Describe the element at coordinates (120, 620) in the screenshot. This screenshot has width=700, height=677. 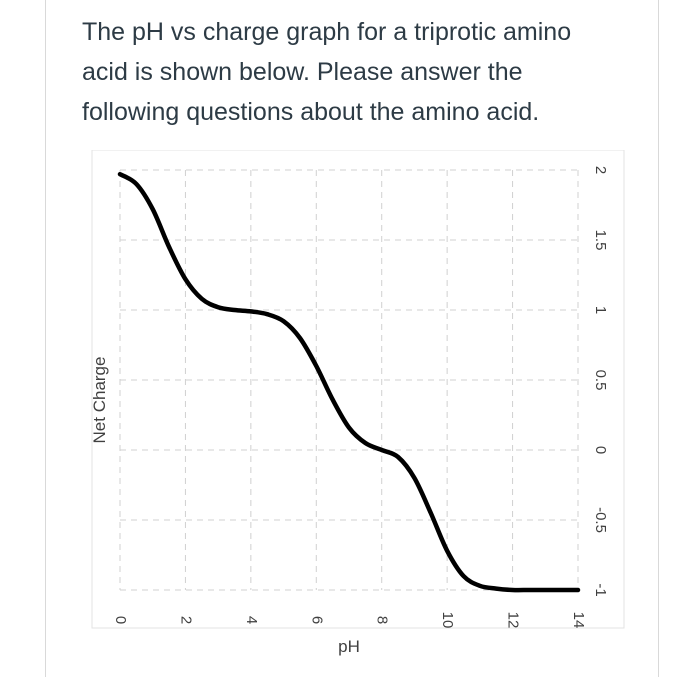
I see `x-tick-label: 0` at that location.